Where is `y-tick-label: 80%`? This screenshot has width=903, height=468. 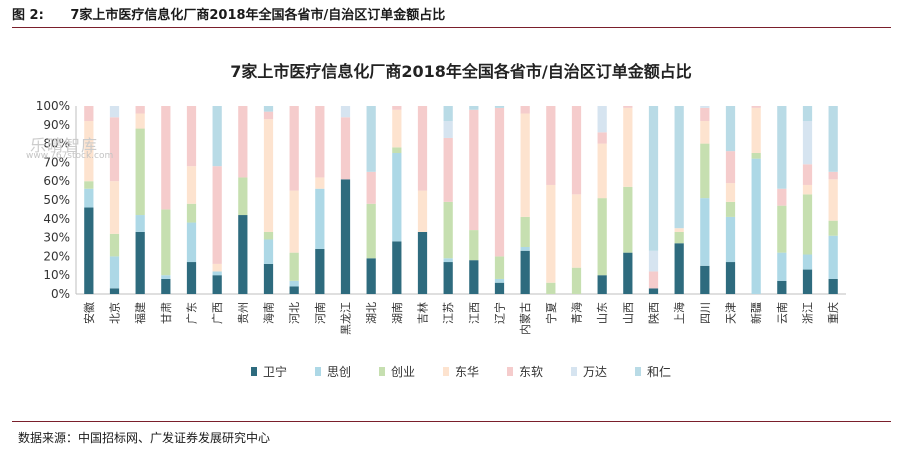 y-tick-label: 80% is located at coordinates (56, 144).